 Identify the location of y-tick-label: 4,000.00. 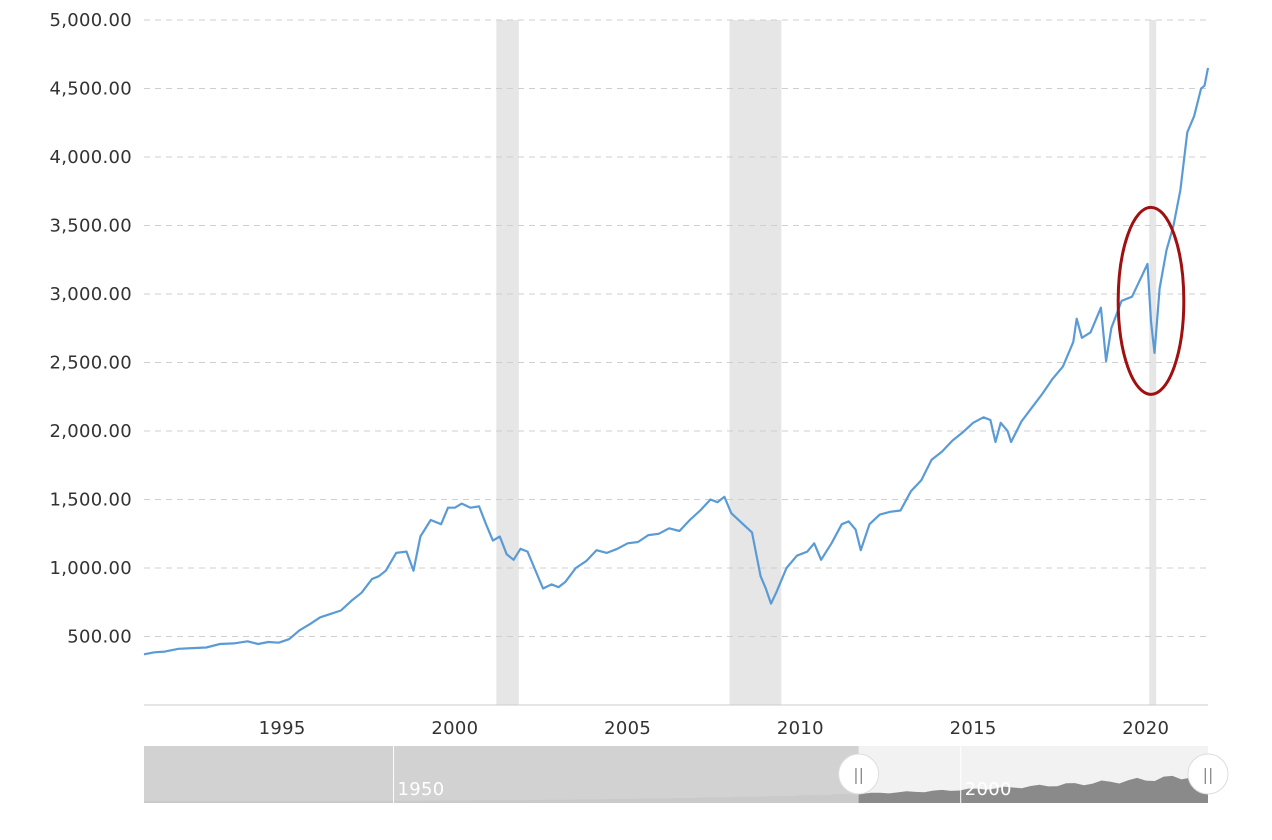
(90, 157).